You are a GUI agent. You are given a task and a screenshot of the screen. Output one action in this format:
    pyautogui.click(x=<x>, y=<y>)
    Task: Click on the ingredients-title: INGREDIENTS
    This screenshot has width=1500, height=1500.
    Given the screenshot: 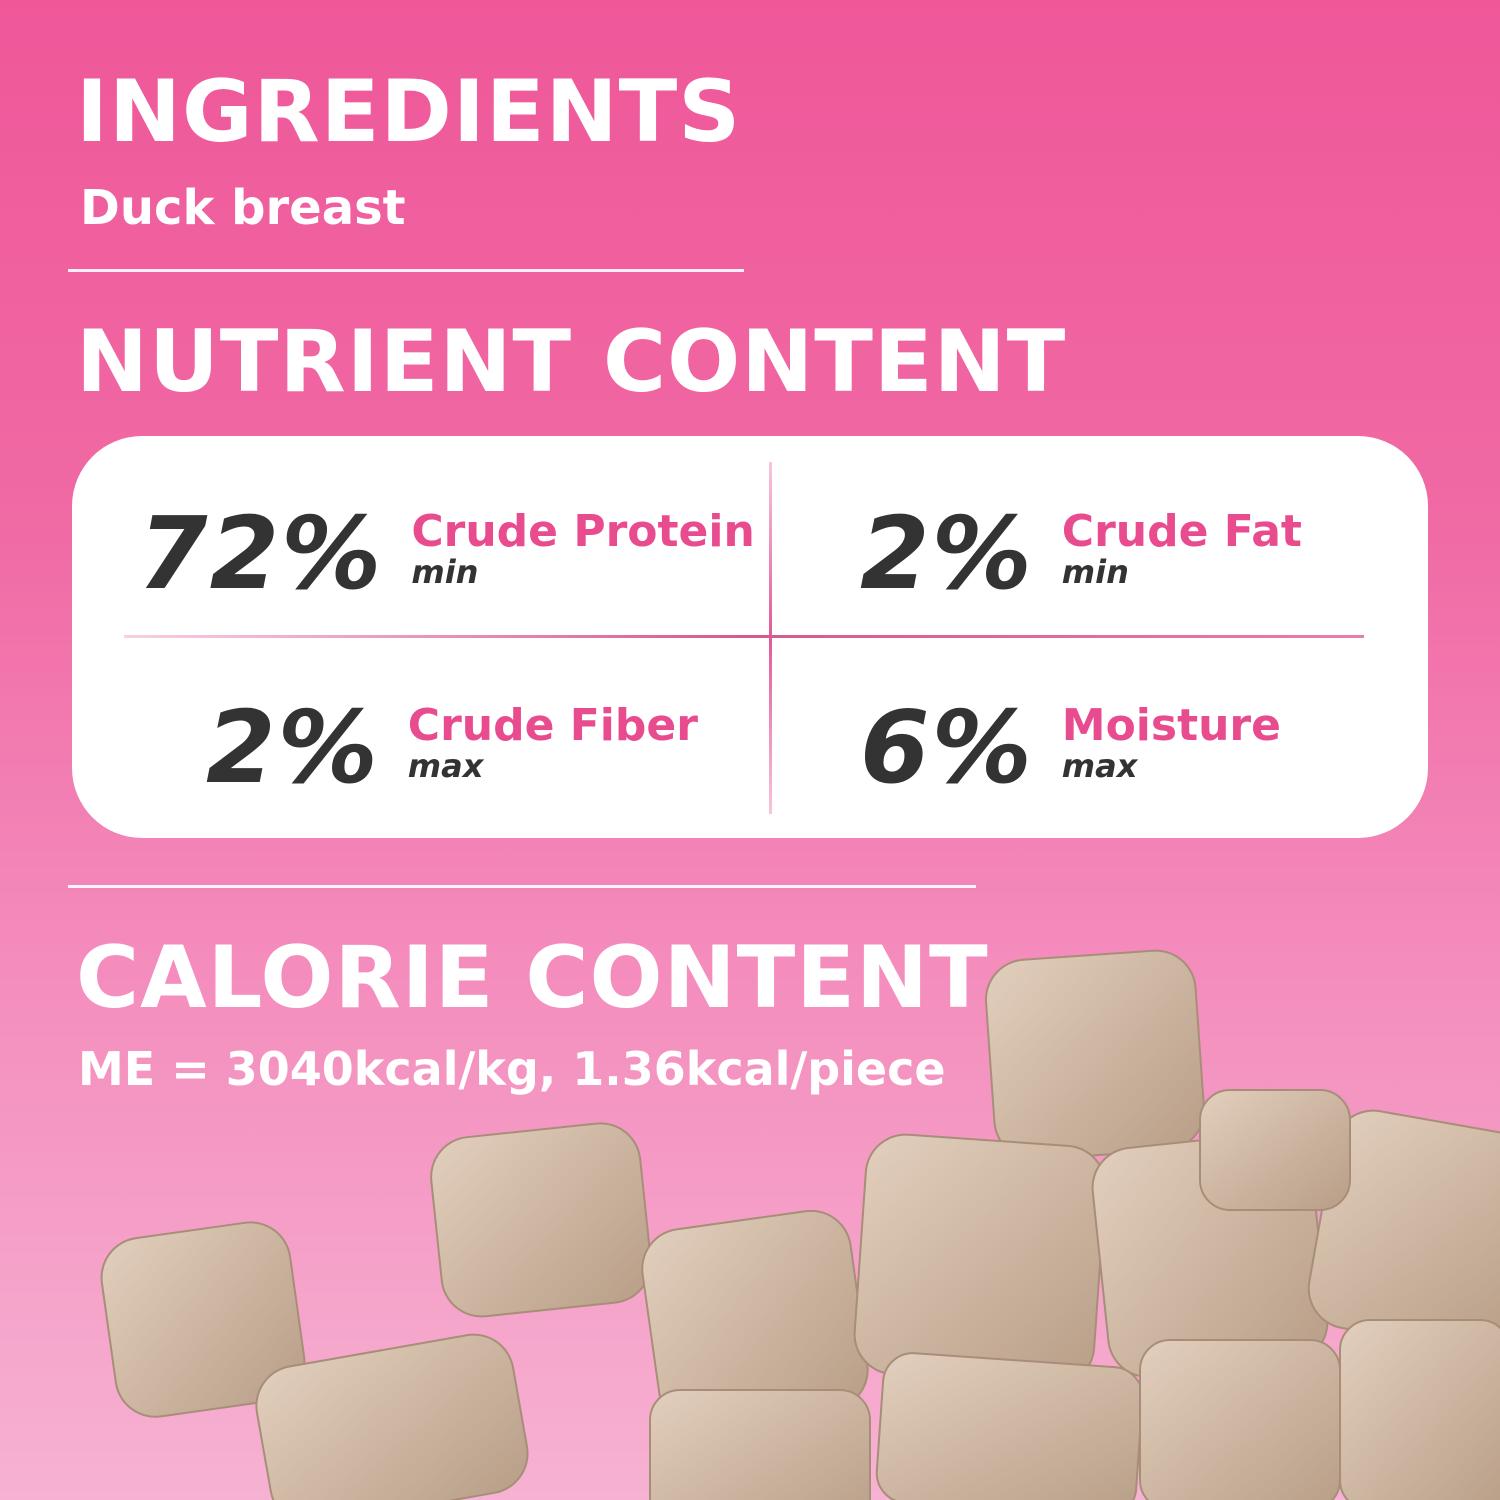 What is the action you would take?
    pyautogui.click(x=409, y=112)
    